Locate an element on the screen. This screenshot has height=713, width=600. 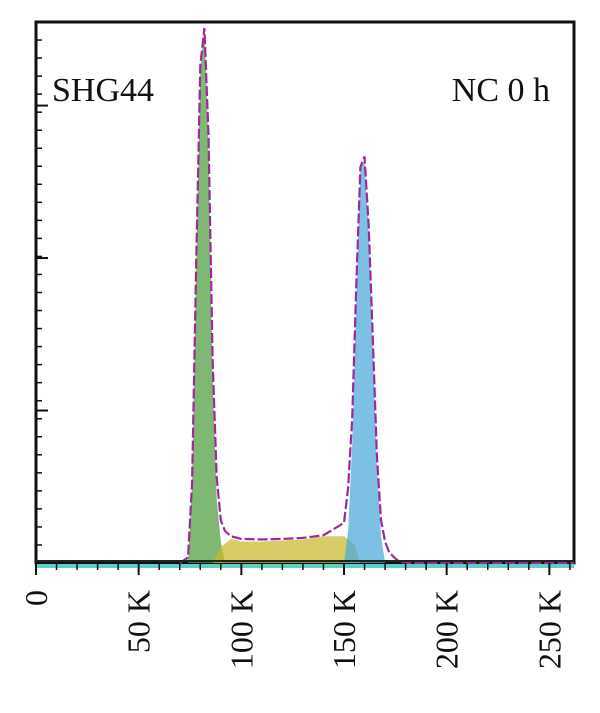
x-tick-label: 150 K is located at coordinates (344, 629).